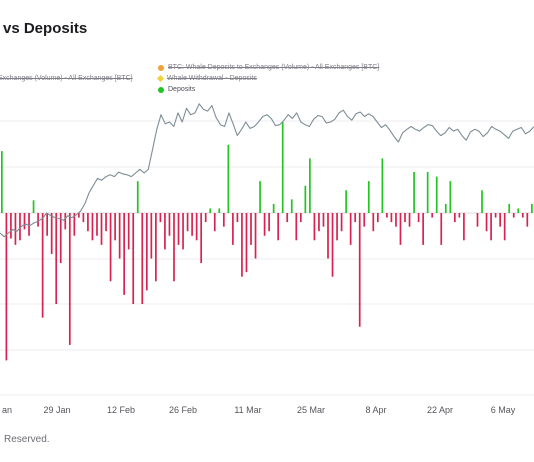  What do you see at coordinates (212, 78) in the screenshot?
I see `legend-label: Whale Withdrawal - Deposits` at bounding box center [212, 78].